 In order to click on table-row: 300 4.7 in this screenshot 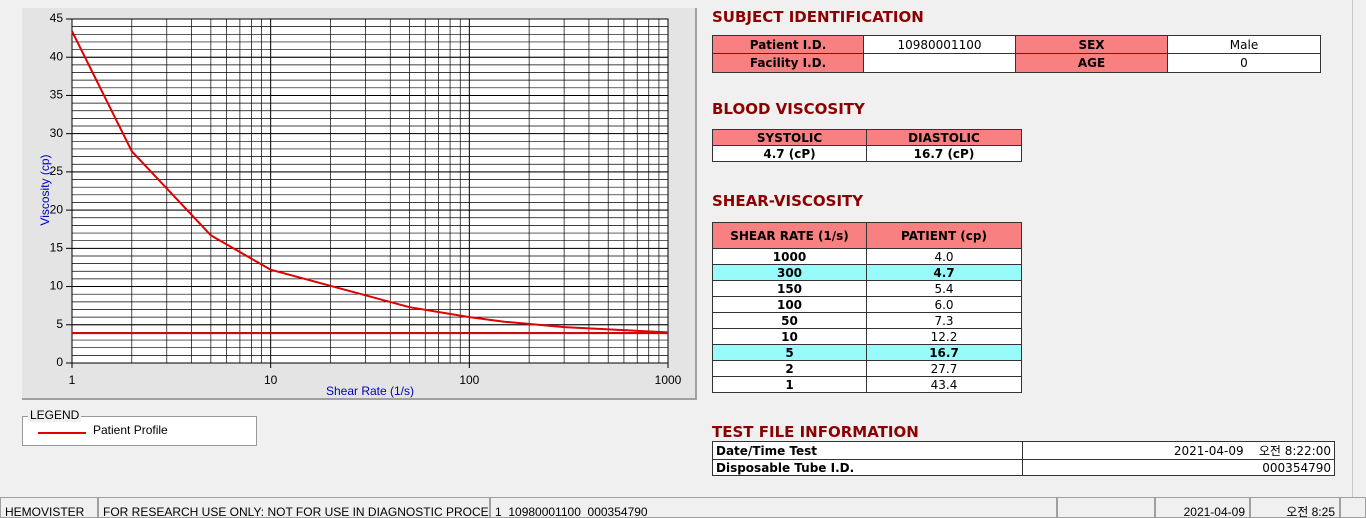, I will do `click(867, 272)`.